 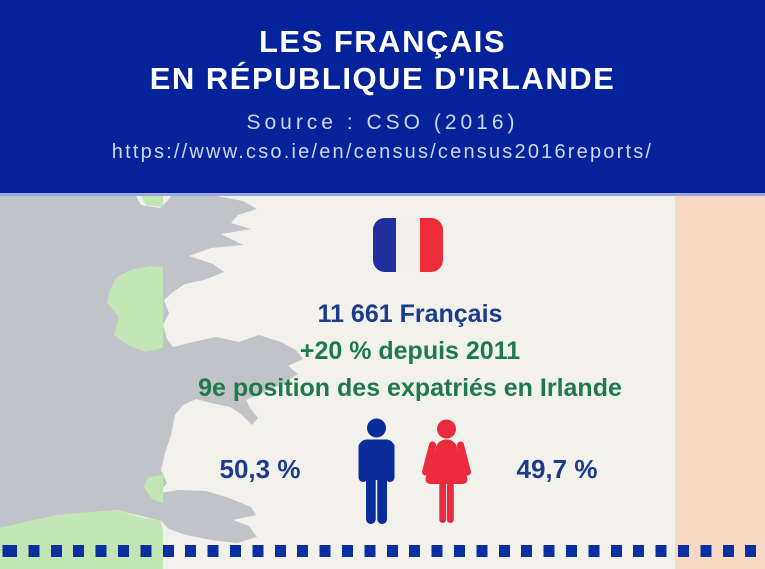 I want to click on population-stat: 11 661 Français, so click(x=410, y=314).